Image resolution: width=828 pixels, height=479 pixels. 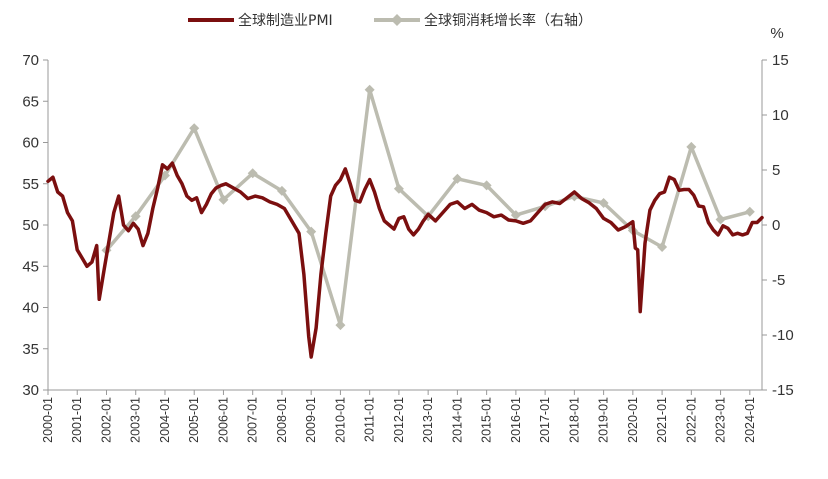 I want to click on y-left-tick-label: 55, so click(x=30, y=184).